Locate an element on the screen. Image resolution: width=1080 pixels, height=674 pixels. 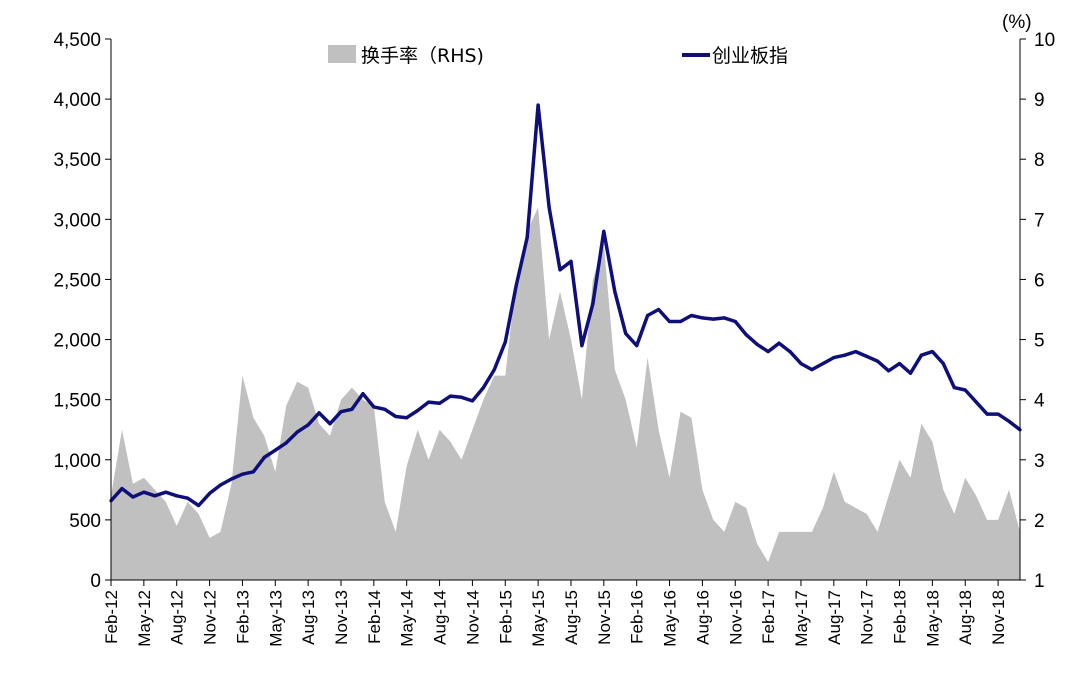
x-axis-tick-label: May-17 is located at coordinates (801, 618).